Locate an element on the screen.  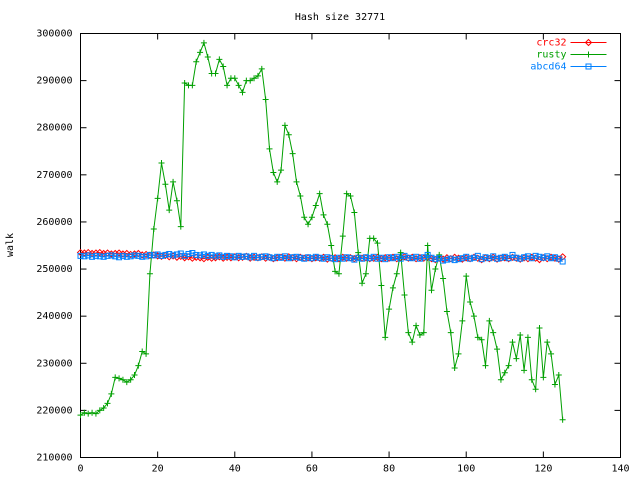
series-line is located at coordinates (321, 257).